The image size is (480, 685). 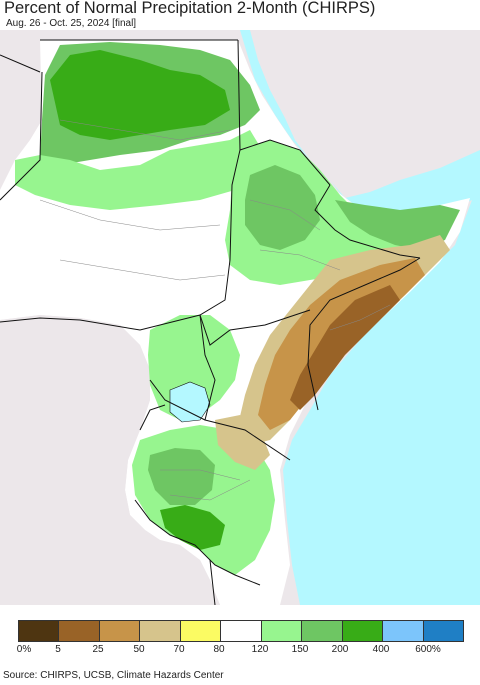 I want to click on legend-tick-label: 25, so click(x=98, y=649).